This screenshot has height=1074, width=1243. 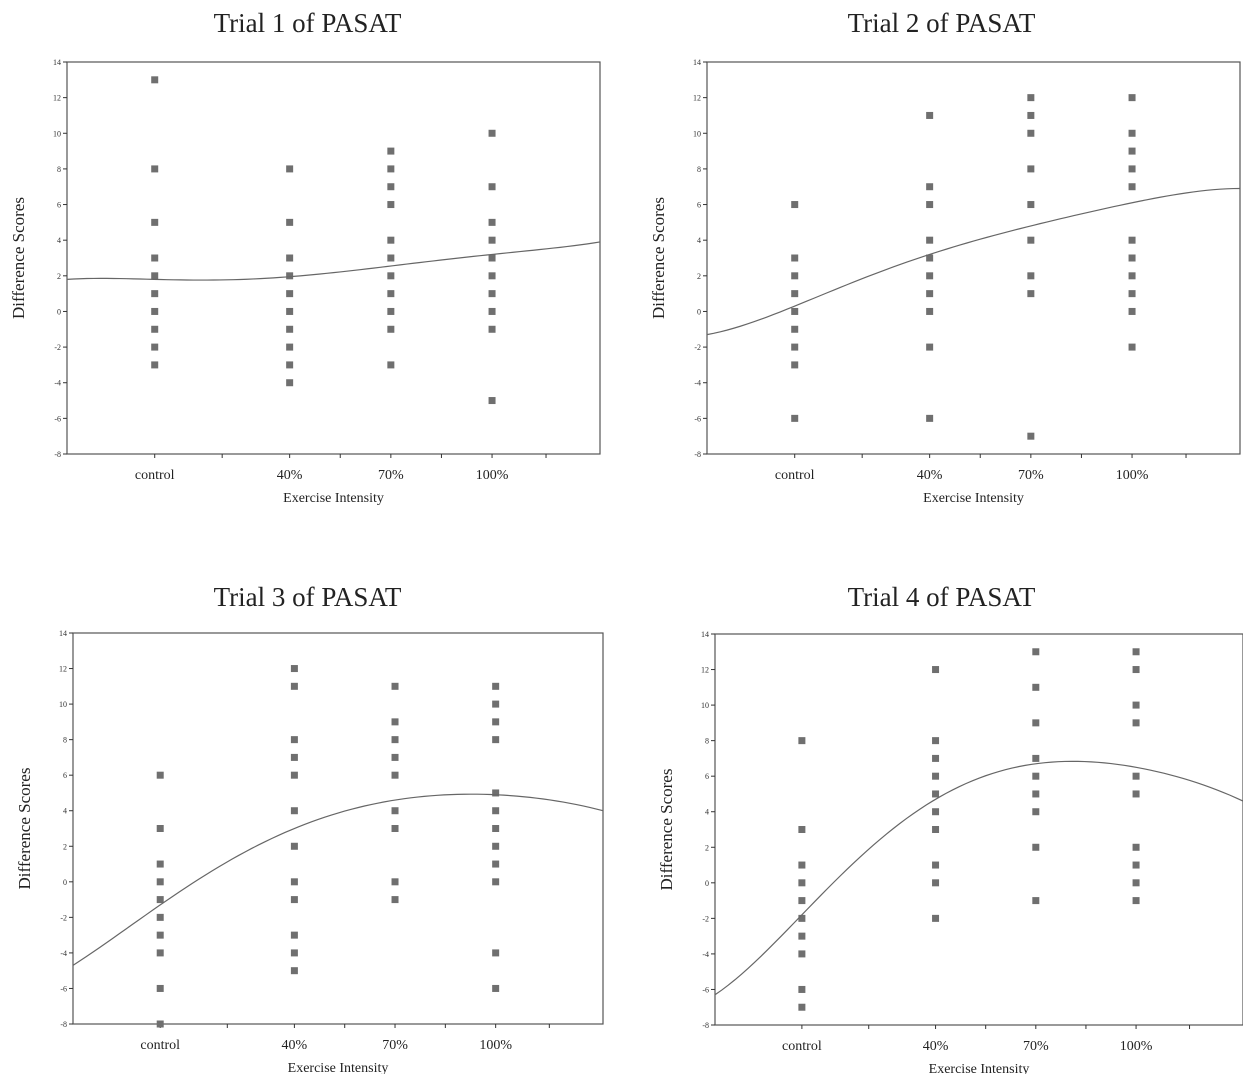 I want to click on x-tick-label: control, so click(x=160, y=1045).